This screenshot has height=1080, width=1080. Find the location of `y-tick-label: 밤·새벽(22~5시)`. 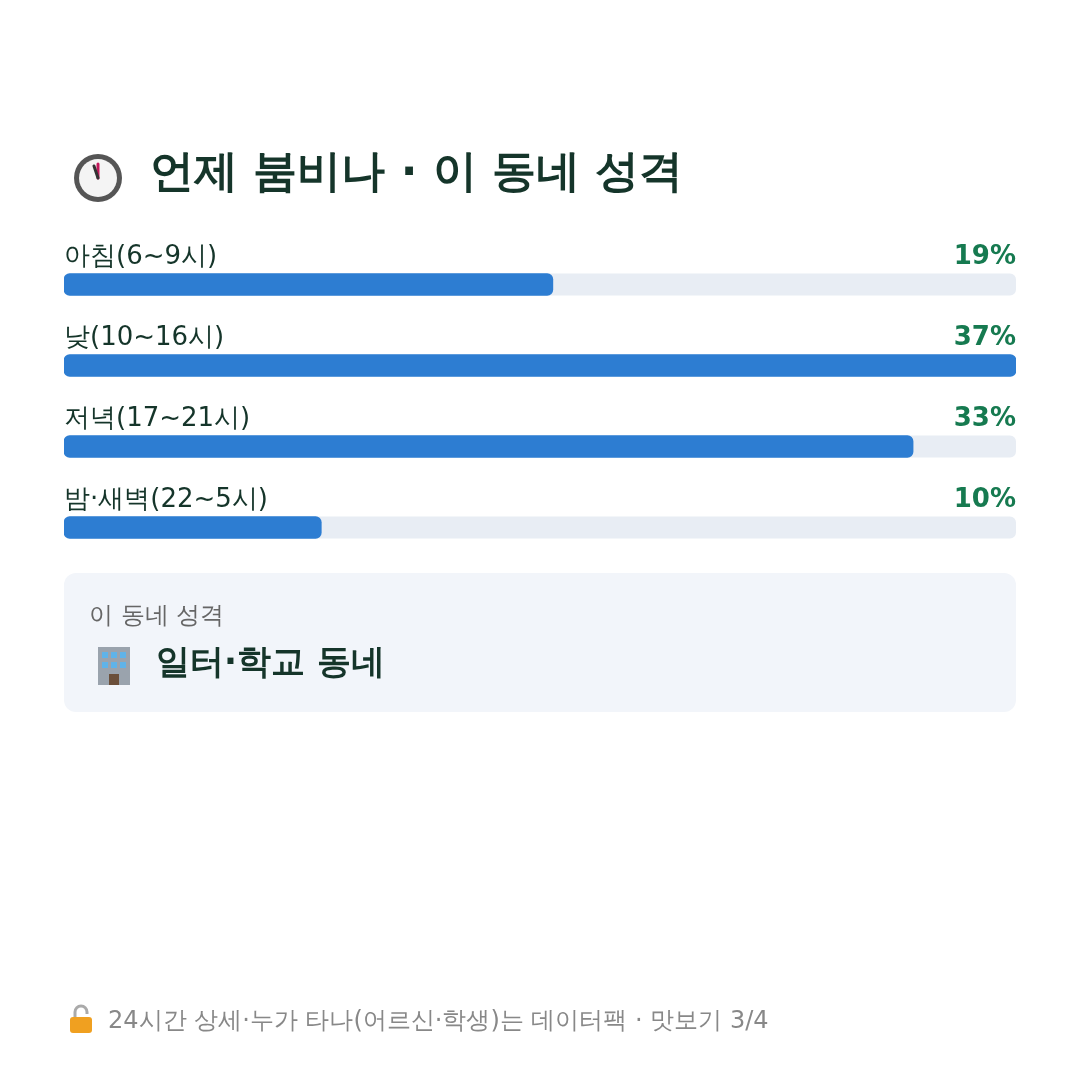

y-tick-label: 밤·새벽(22~5시) is located at coordinates (166, 497).